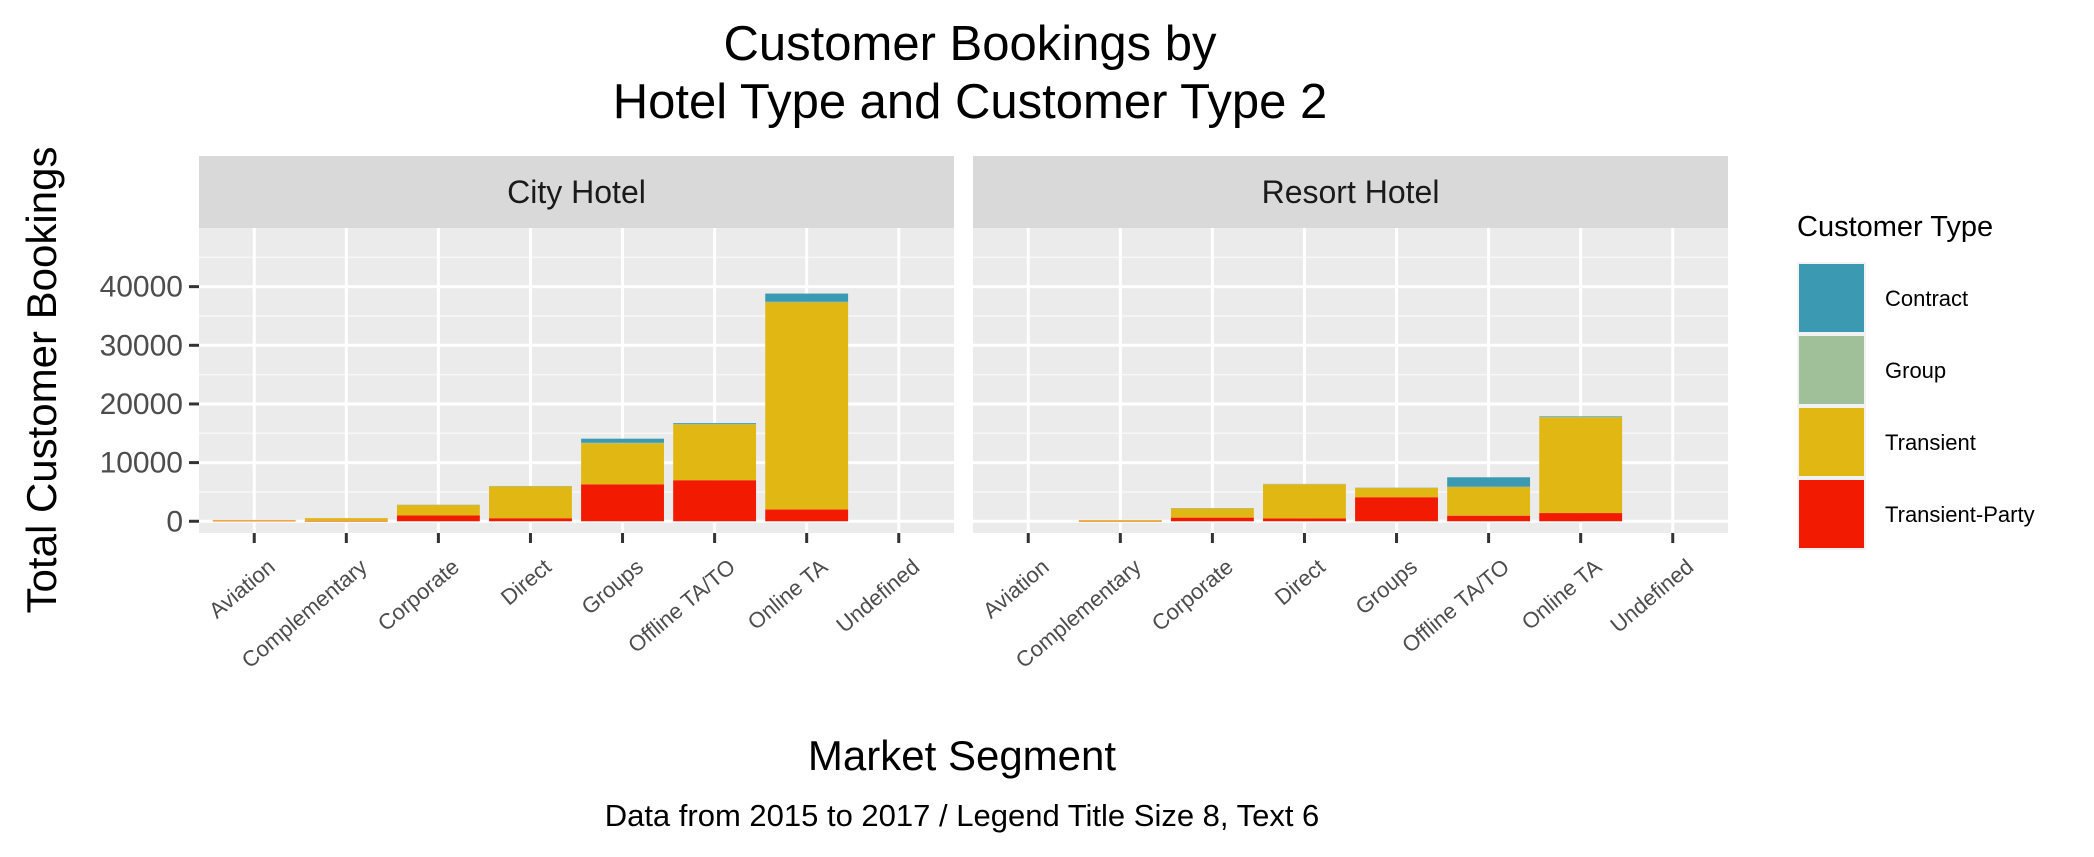 The image size is (2094, 857). I want to click on y-axis: 0 10000 20000 30000 40000, so click(149, 404).